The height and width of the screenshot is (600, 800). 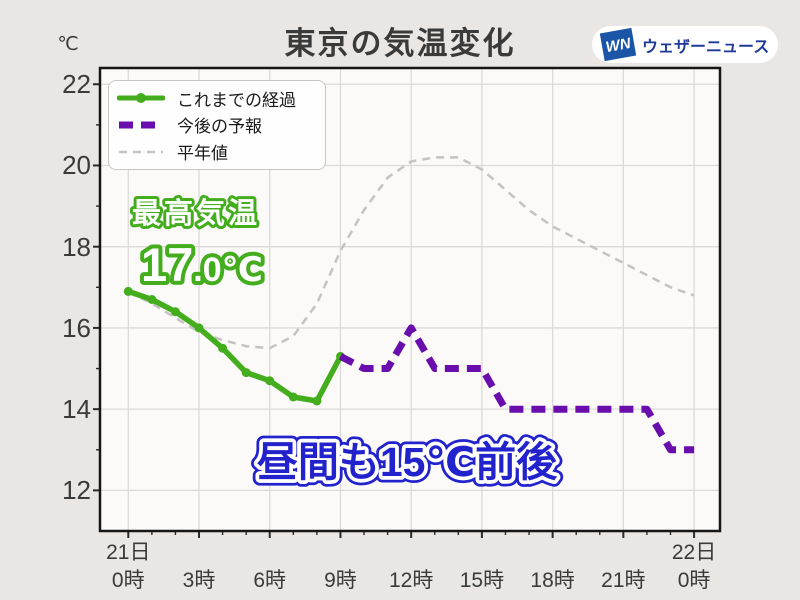 I want to click on x-tick-label: 9時, so click(x=340, y=566).